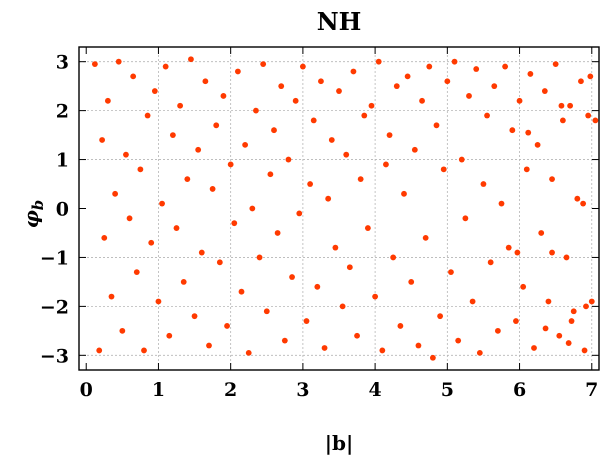 The height and width of the screenshot is (462, 600). Describe the element at coordinates (339, 390) in the screenshot. I see `x-tick-labels: 0 1 2 3 4 5 6 7` at that location.